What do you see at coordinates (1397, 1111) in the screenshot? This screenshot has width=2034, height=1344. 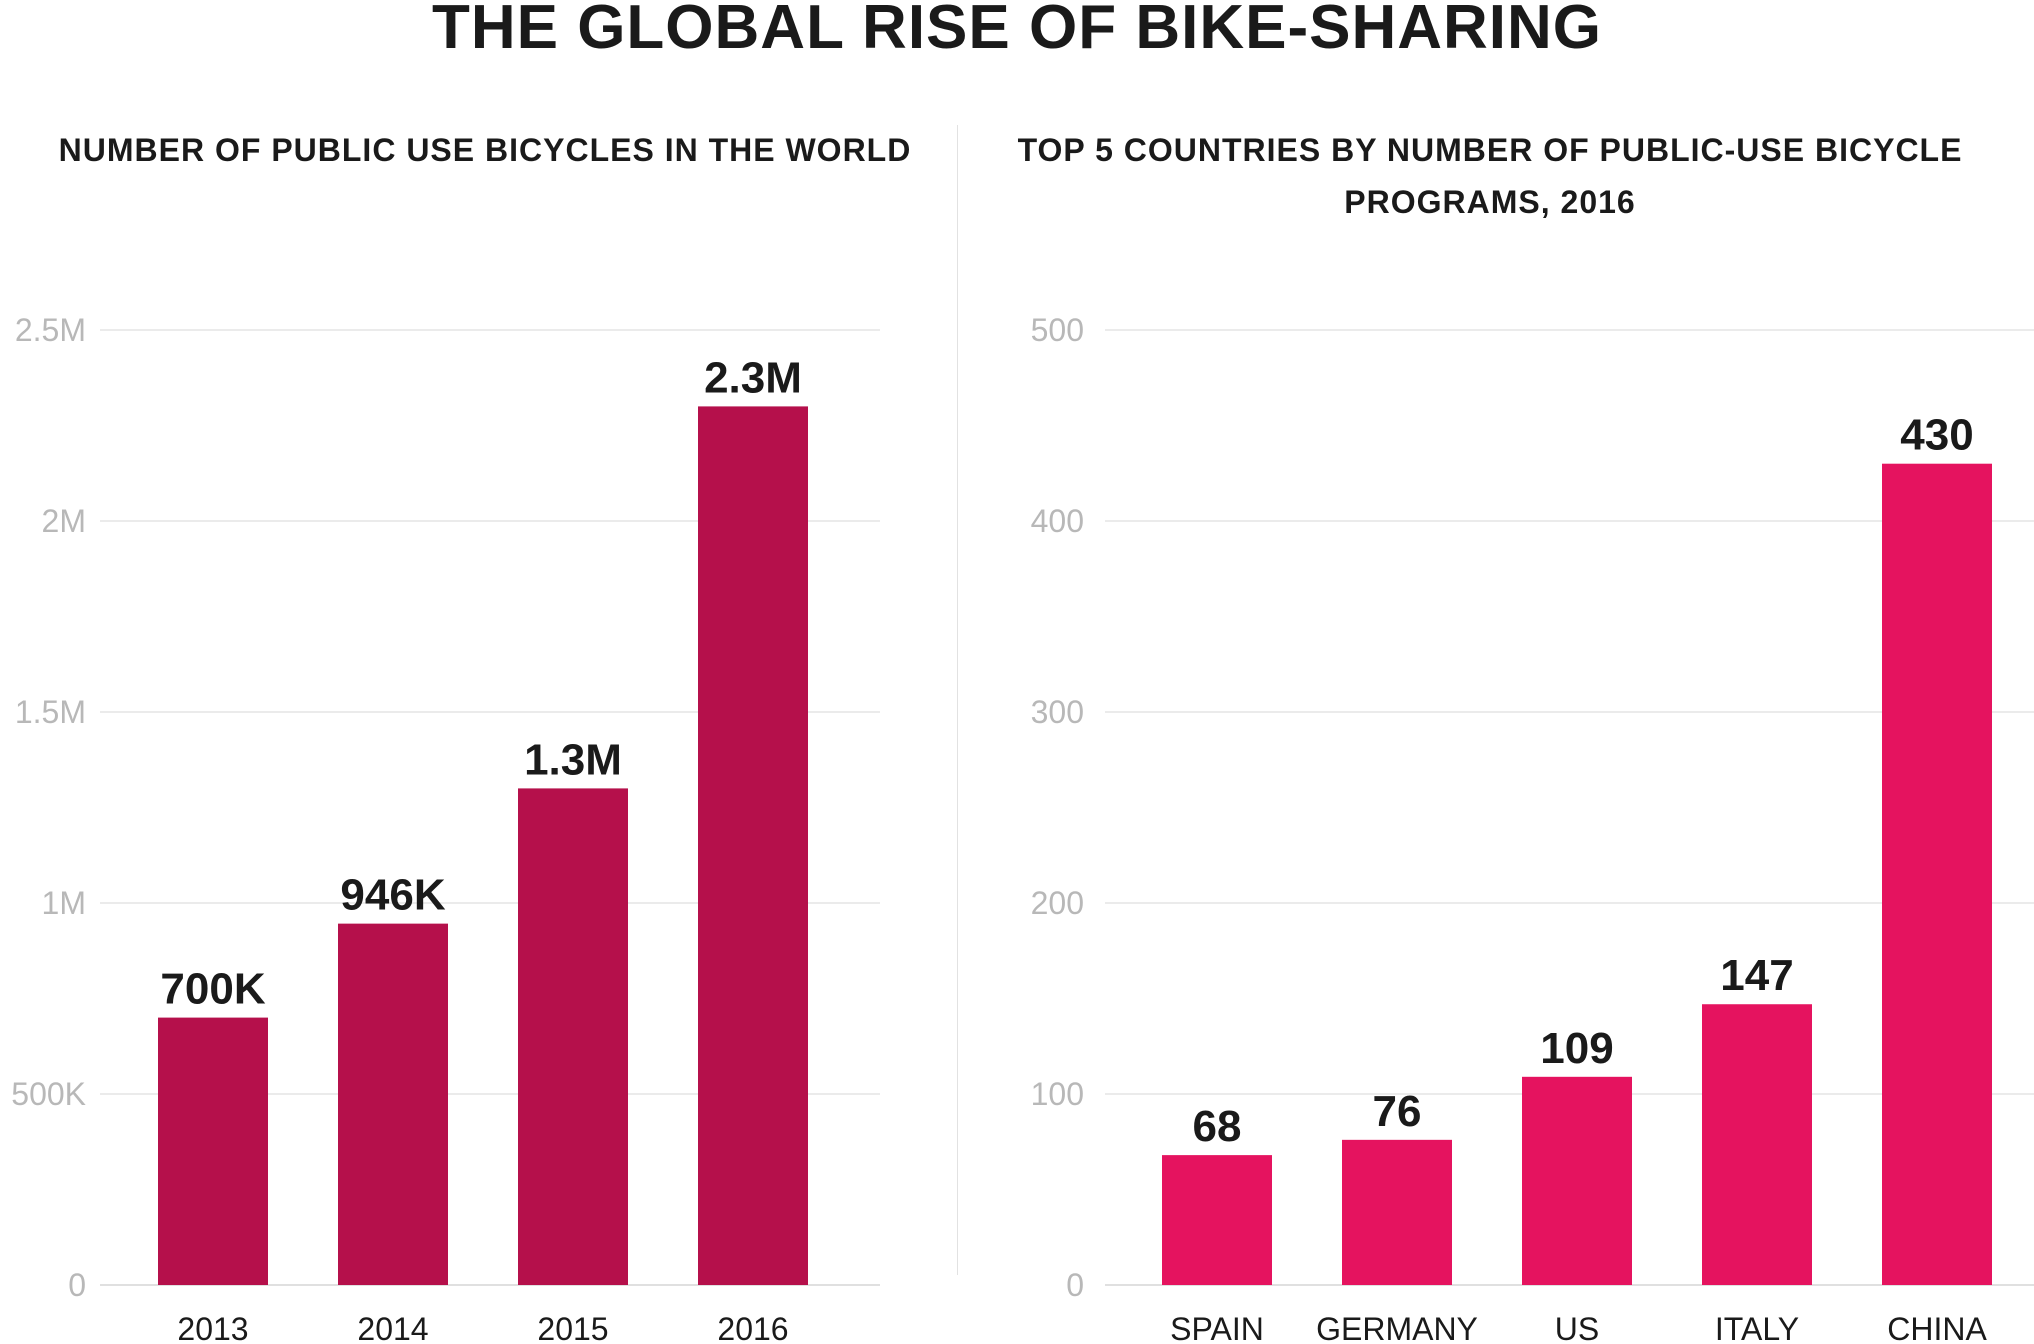 I see `bar-value-label: 76` at bounding box center [1397, 1111].